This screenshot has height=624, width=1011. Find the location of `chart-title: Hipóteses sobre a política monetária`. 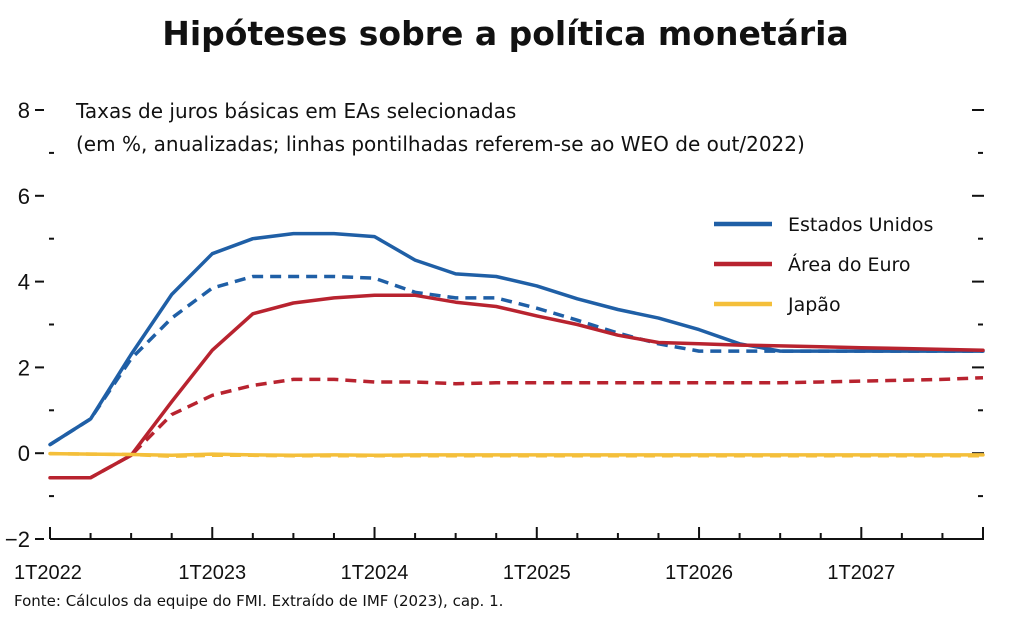

chart-title: Hipóteses sobre a política monetária is located at coordinates (505, 33).